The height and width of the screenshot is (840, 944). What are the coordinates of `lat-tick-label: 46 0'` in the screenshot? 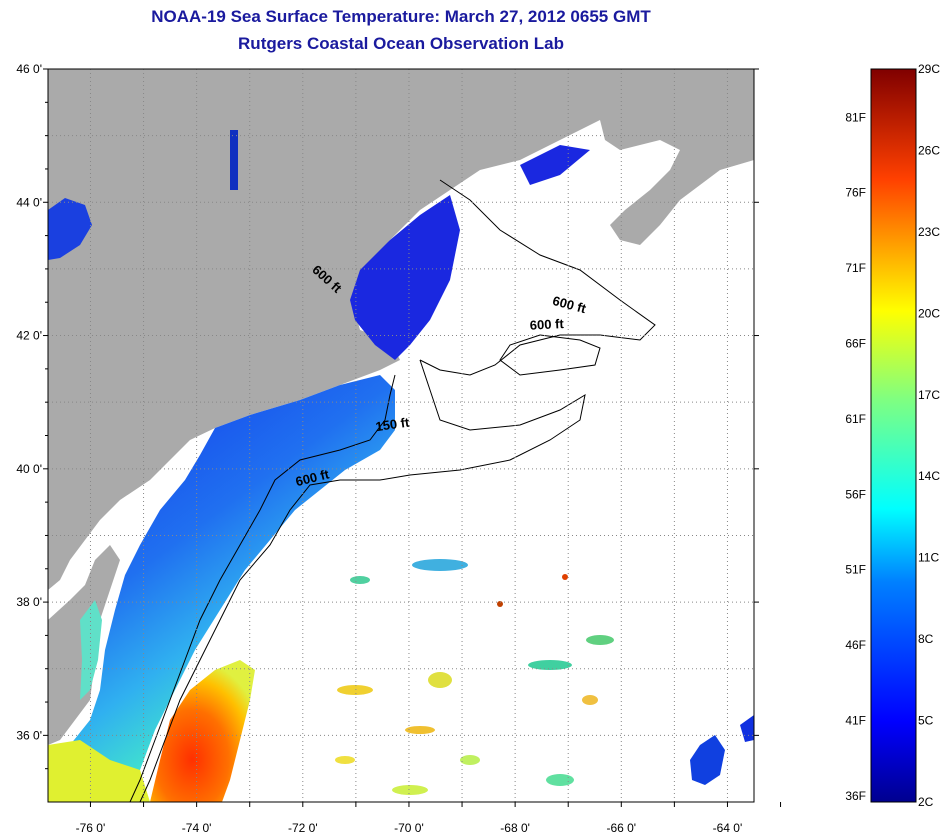 It's located at (29, 69).